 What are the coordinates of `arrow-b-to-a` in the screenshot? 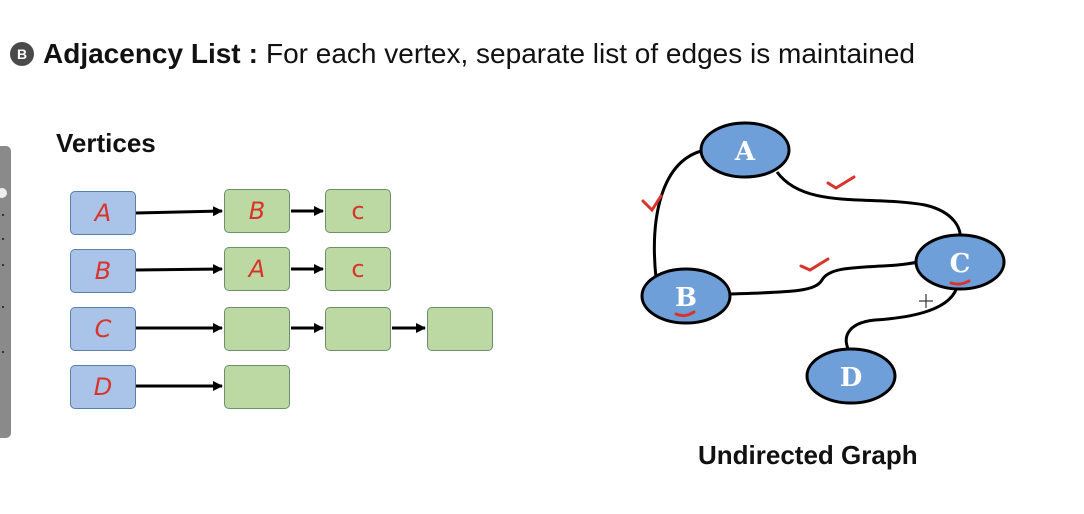 It's located at (179, 269).